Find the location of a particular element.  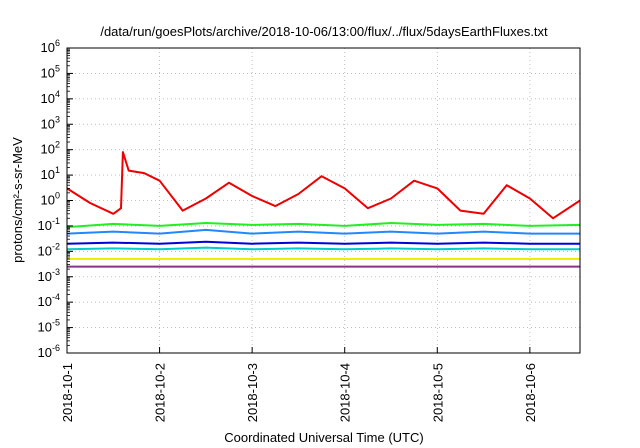

y-tick-label: 10⁻⁵ is located at coordinates (49, 326).